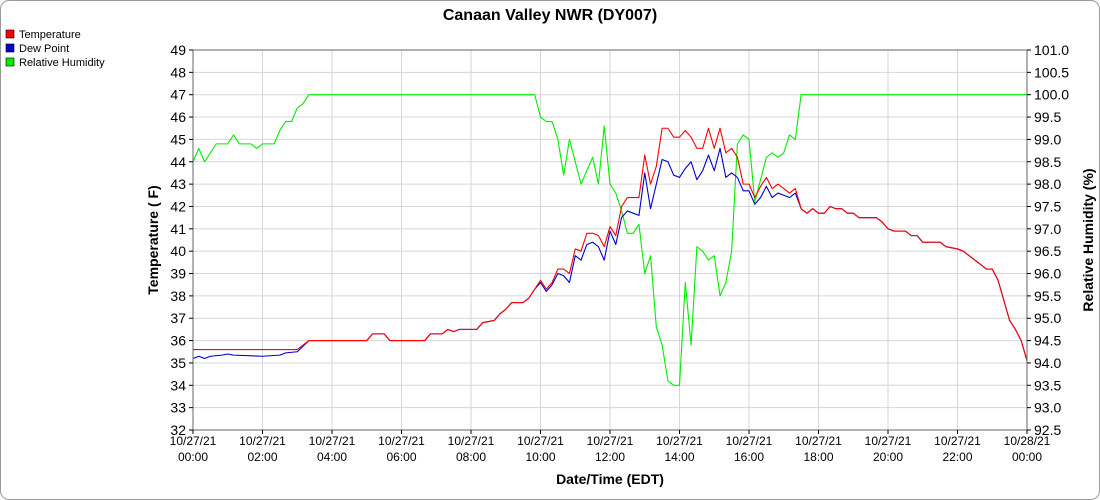 The width and height of the screenshot is (1100, 500). I want to click on y-left-tick-label: 36, so click(178, 341).